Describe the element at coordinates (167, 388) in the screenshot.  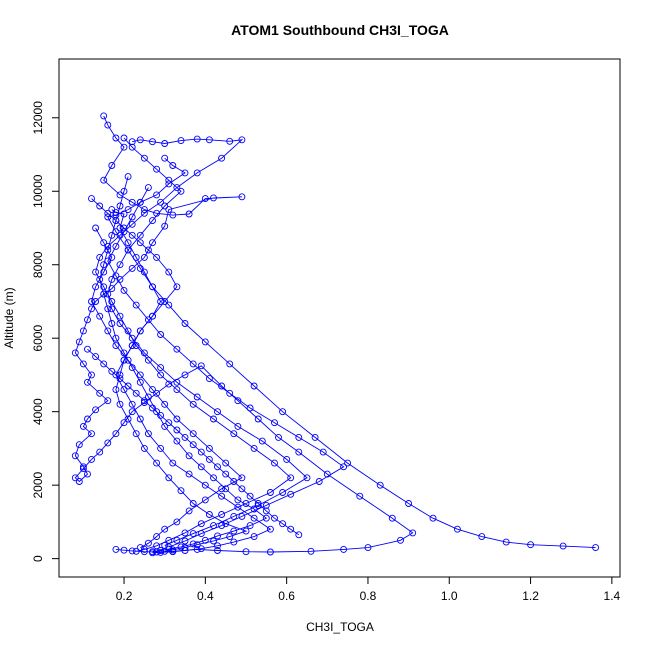
I see `series-group` at that location.